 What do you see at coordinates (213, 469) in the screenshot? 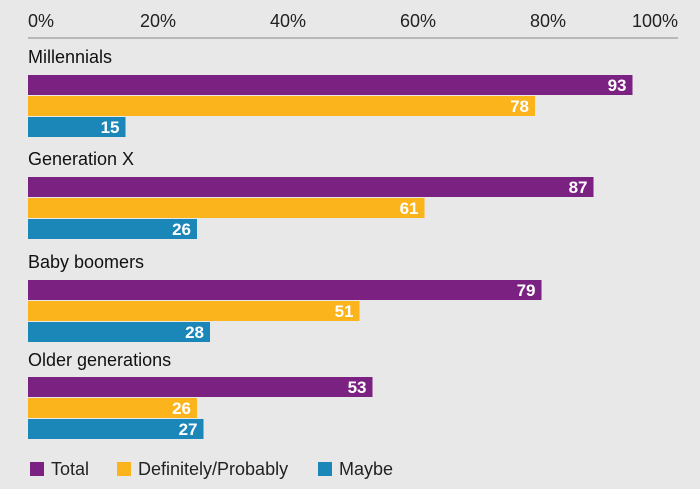
I see `legend-label: Definitely/Probably` at bounding box center [213, 469].